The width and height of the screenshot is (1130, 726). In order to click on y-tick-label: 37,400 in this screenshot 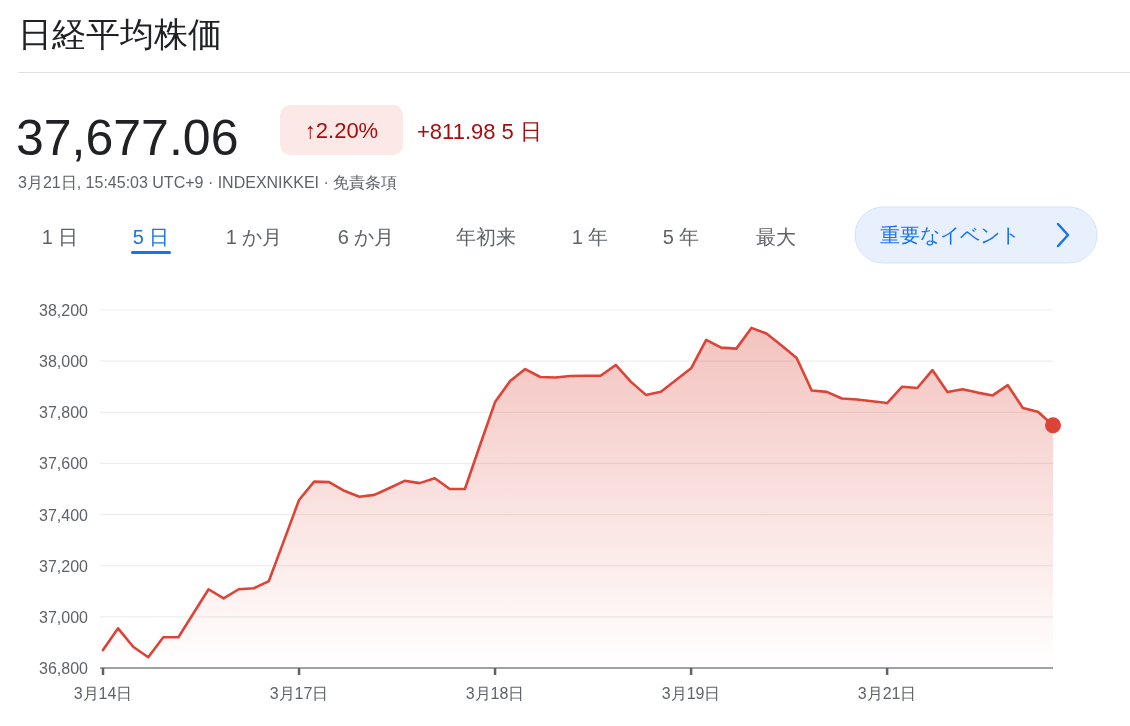, I will do `click(64, 515)`.